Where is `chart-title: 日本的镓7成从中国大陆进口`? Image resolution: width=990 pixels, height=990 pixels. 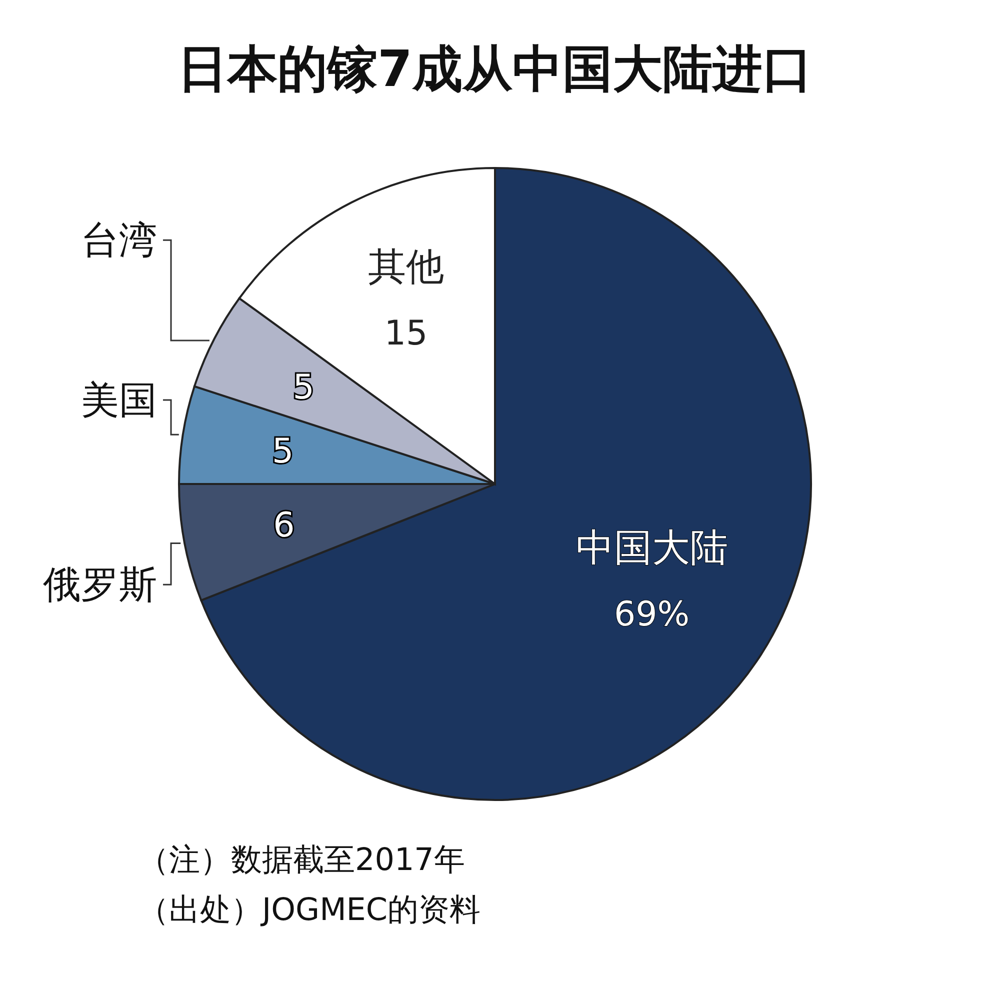
chart-title: 日本的镓7成从中国大陆进口 is located at coordinates (495, 69).